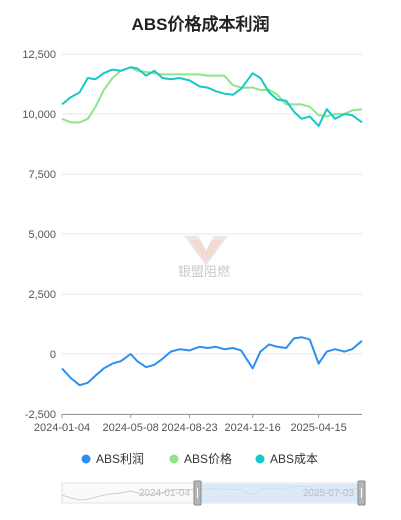 This screenshot has width=401, height=520. I want to click on legend-label: ABS成本, so click(294, 459).